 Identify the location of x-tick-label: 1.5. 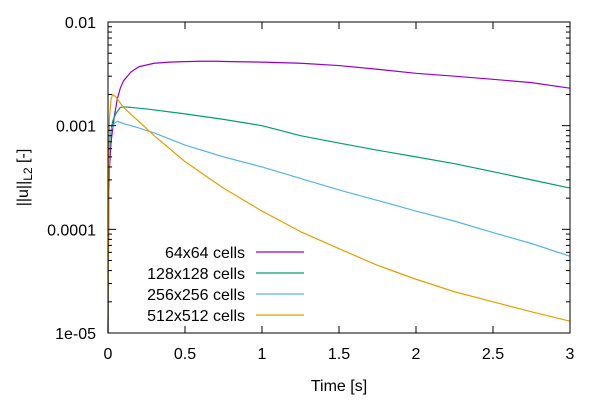
(339, 354).